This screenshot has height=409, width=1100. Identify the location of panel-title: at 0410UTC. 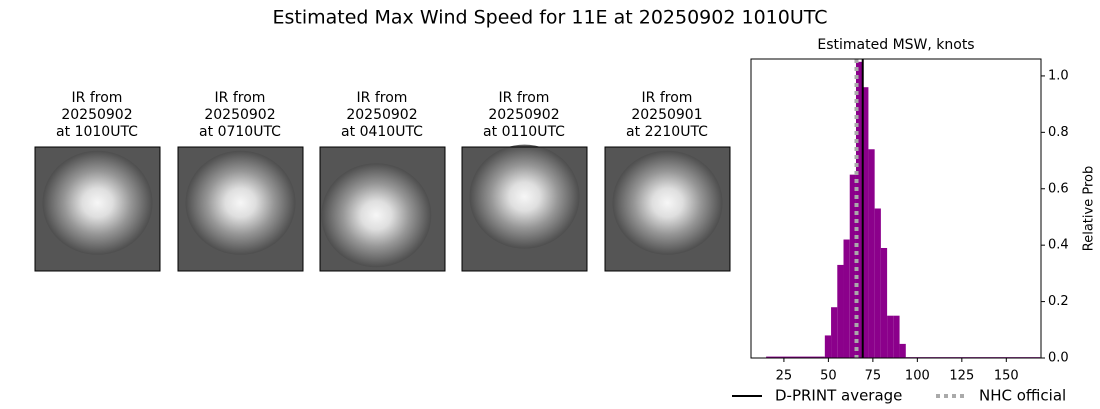
(382, 132).